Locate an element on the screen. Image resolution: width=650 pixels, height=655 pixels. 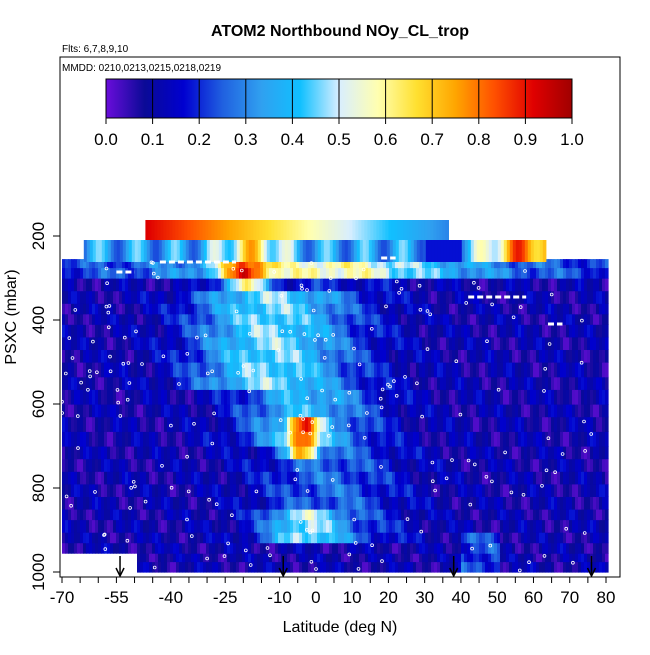
heatmap-top is located at coordinates (315, 241).